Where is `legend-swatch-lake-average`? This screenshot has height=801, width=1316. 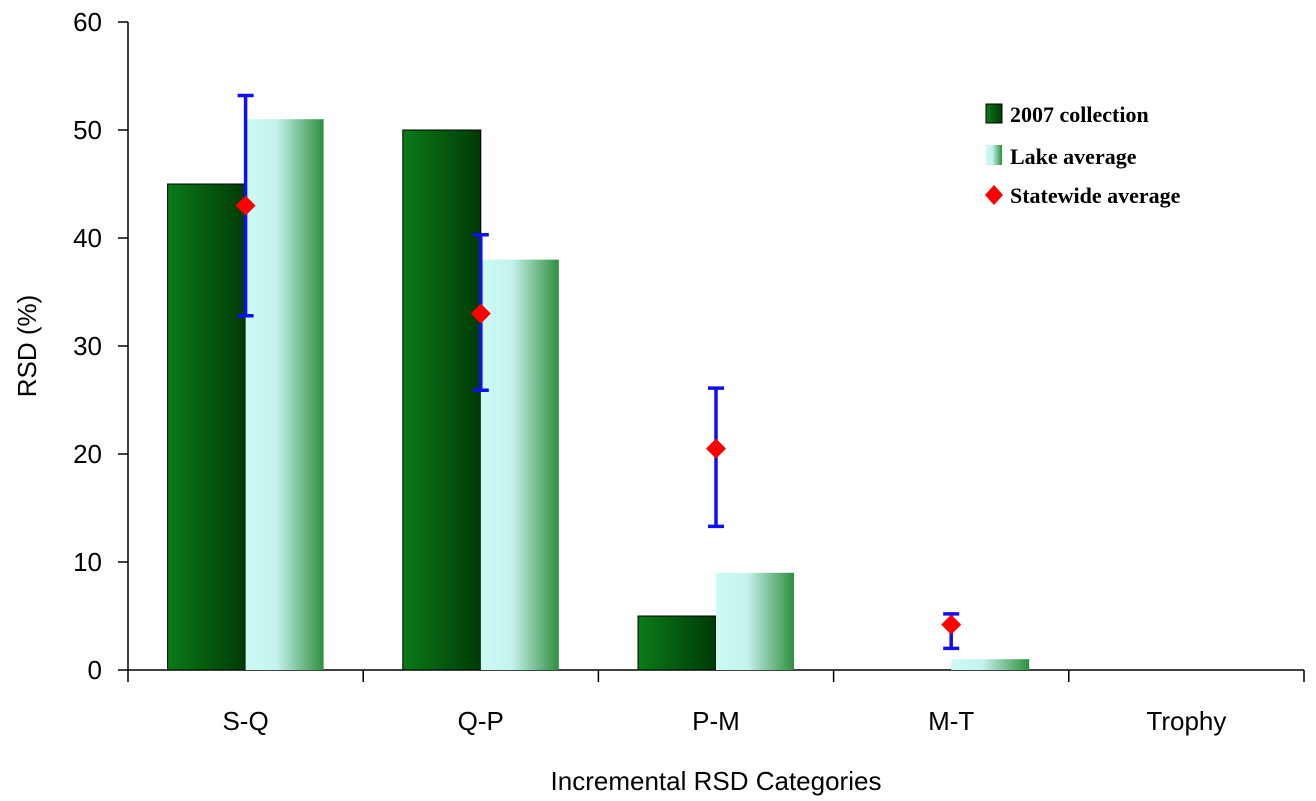
legend-swatch-lake-average is located at coordinates (994, 155).